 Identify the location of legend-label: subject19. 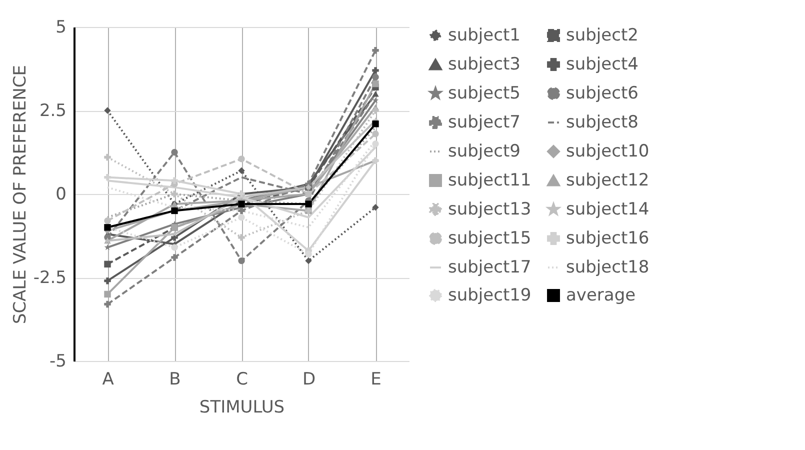
(490, 296).